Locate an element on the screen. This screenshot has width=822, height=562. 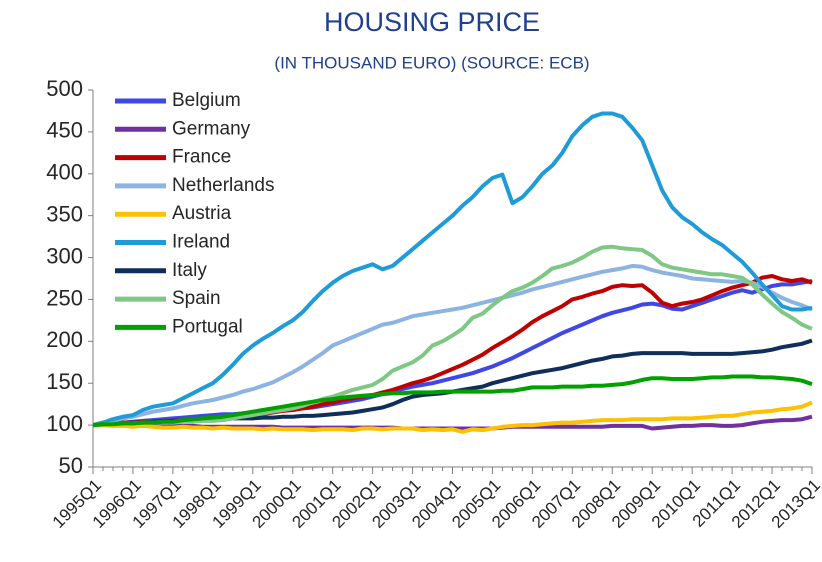
legend-label: Ireland is located at coordinates (201, 242).